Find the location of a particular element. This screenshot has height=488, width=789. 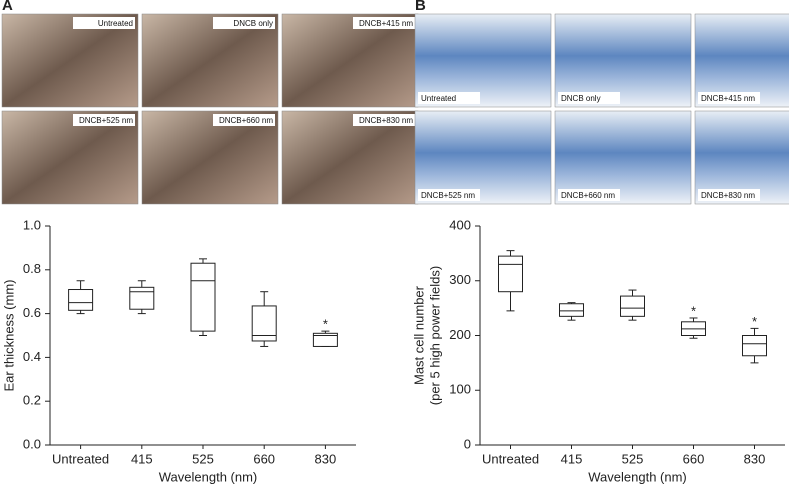

panel-letter: B is located at coordinates (420, 7).